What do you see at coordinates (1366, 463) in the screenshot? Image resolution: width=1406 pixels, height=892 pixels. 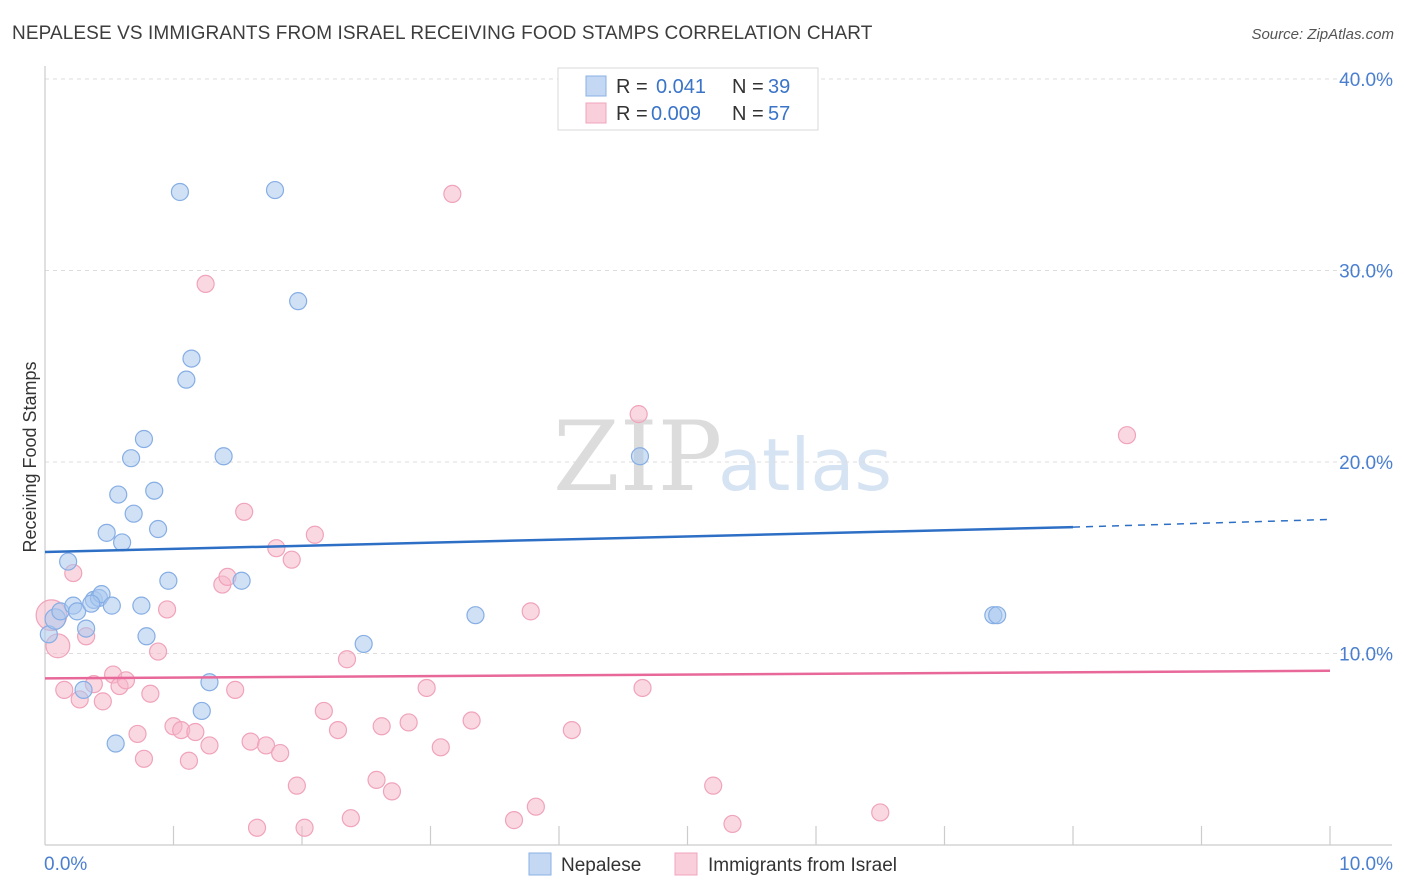 I see `y-tick-label-1: 20.0%` at bounding box center [1366, 463].